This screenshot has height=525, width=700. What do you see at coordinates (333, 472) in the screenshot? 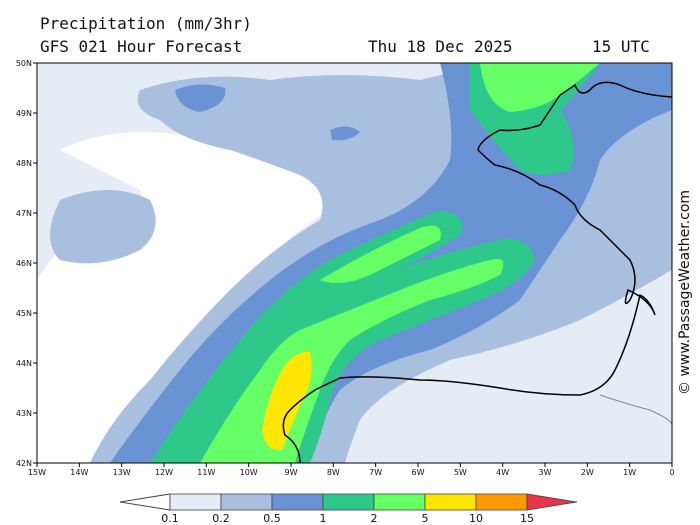
I see `lon-label: 8W` at bounding box center [333, 472].